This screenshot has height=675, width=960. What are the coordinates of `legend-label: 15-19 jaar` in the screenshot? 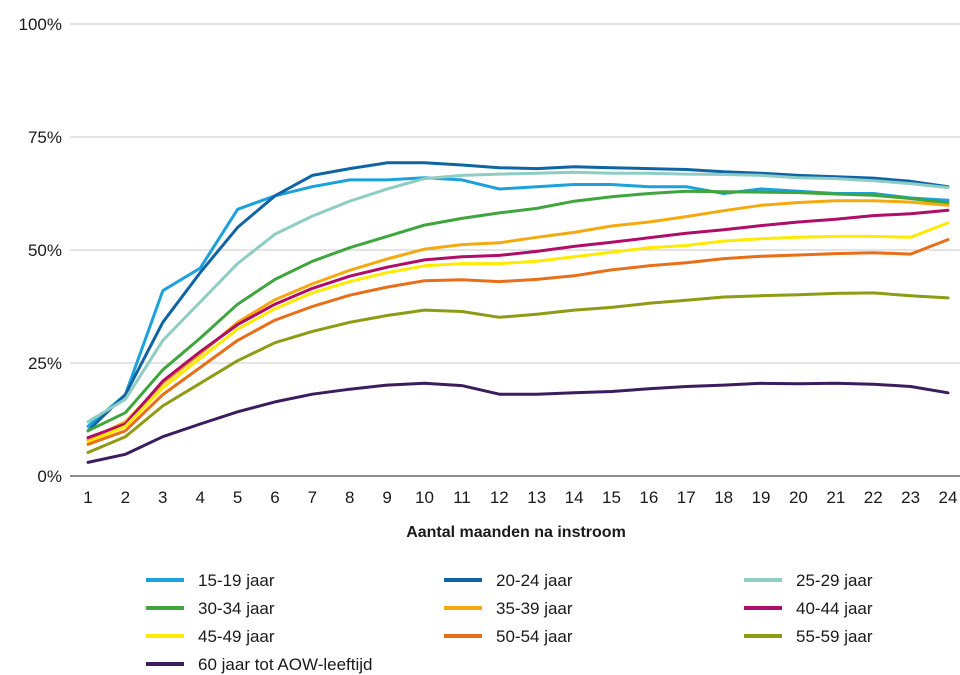 It's located at (236, 580).